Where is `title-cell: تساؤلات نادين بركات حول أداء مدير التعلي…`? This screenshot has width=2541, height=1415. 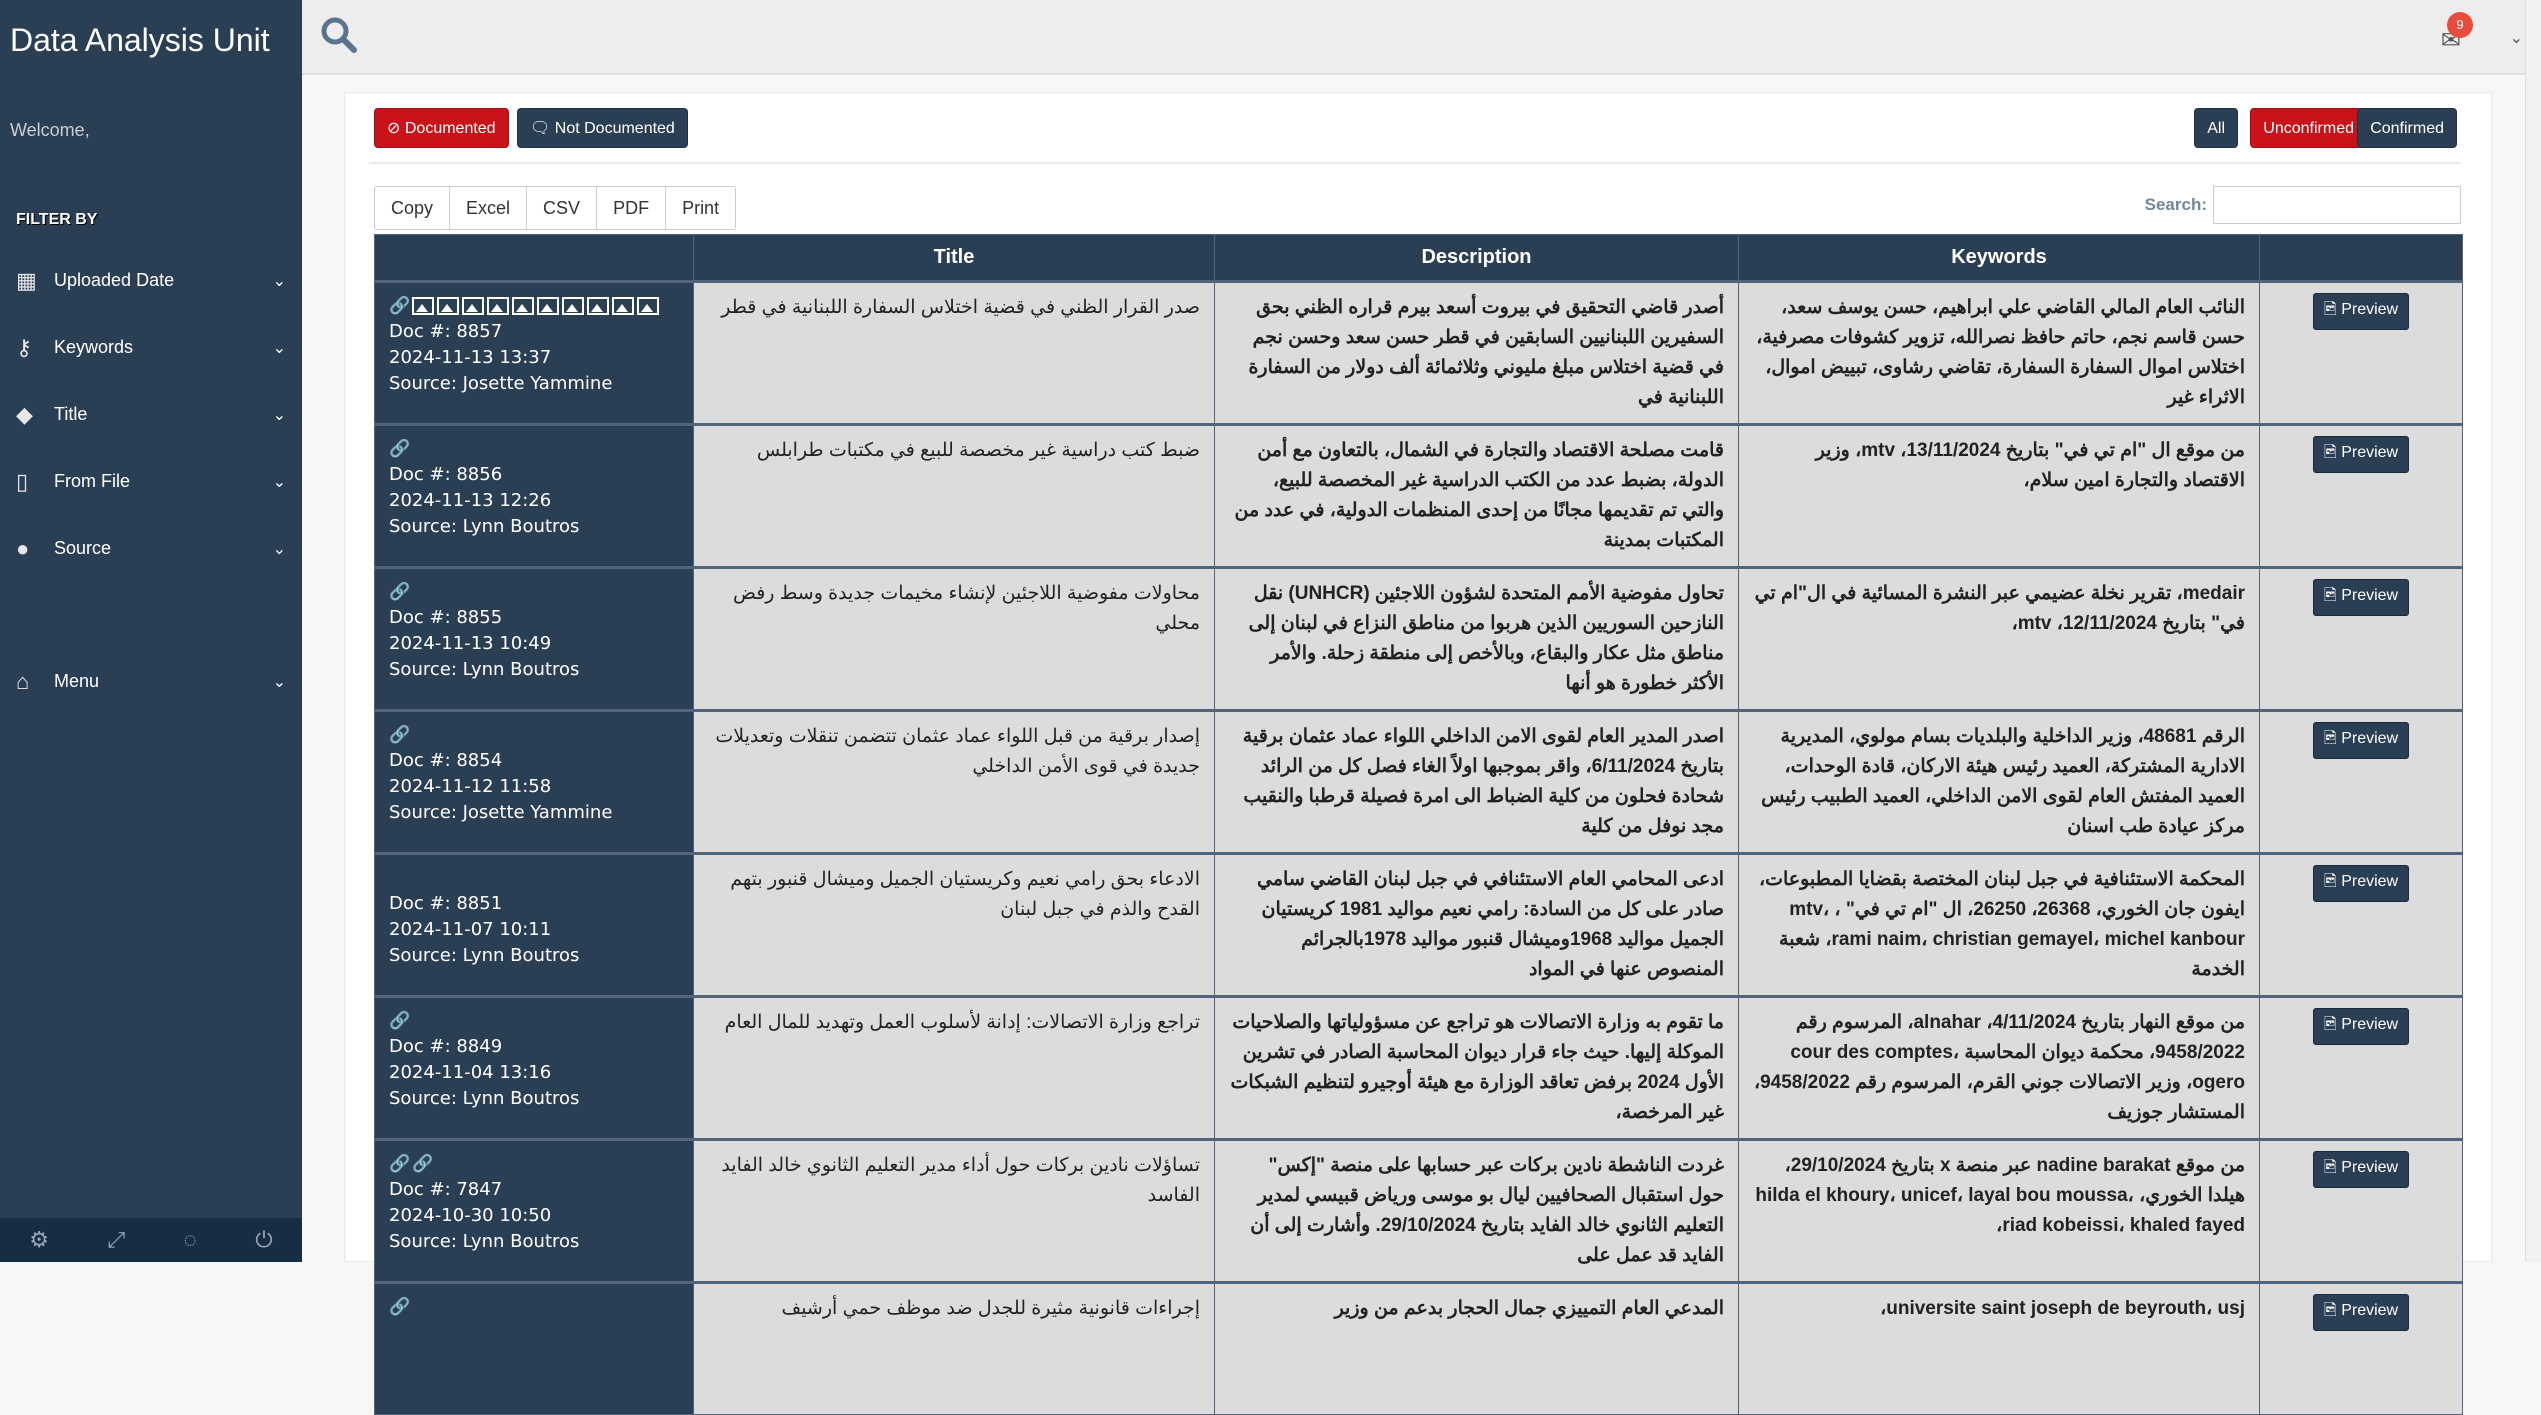
title-cell: تساؤلات نادين بركات حول أداء مدير التعلي… is located at coordinates (954, 1210).